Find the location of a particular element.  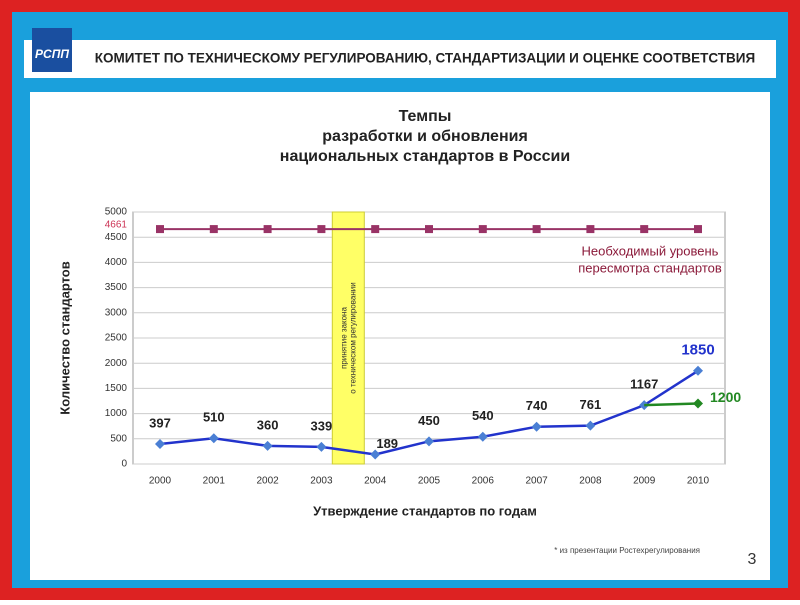

x-tick-label: 2005 is located at coordinates (429, 481).